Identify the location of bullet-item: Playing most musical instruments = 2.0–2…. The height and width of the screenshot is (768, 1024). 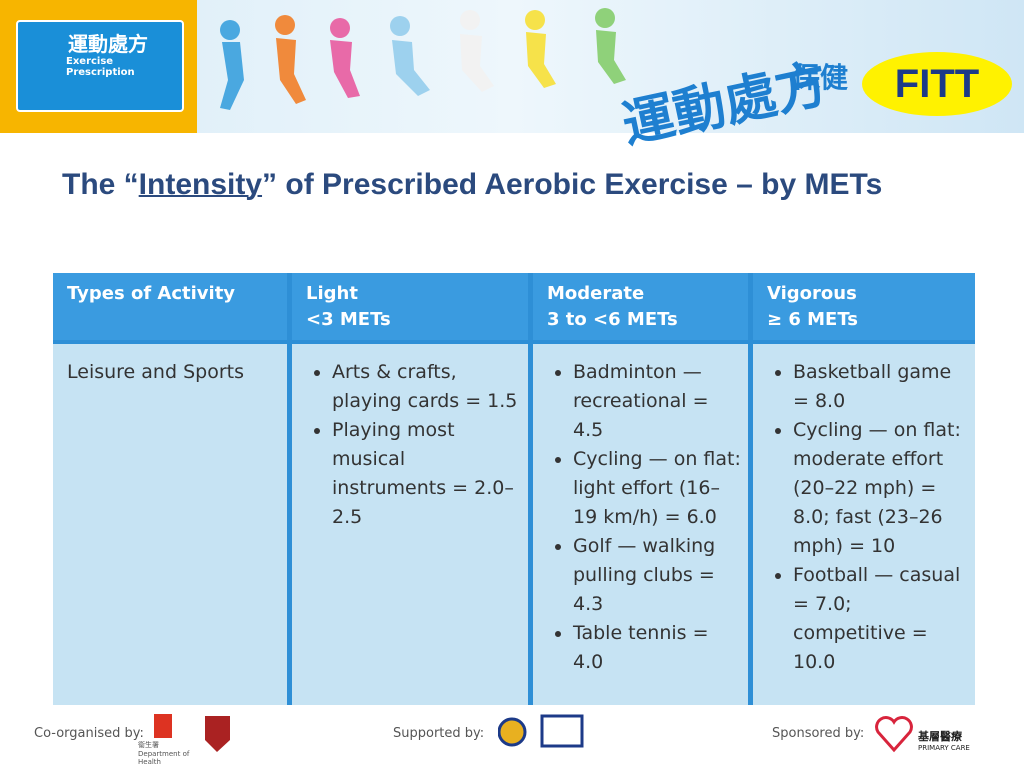
(427, 474).